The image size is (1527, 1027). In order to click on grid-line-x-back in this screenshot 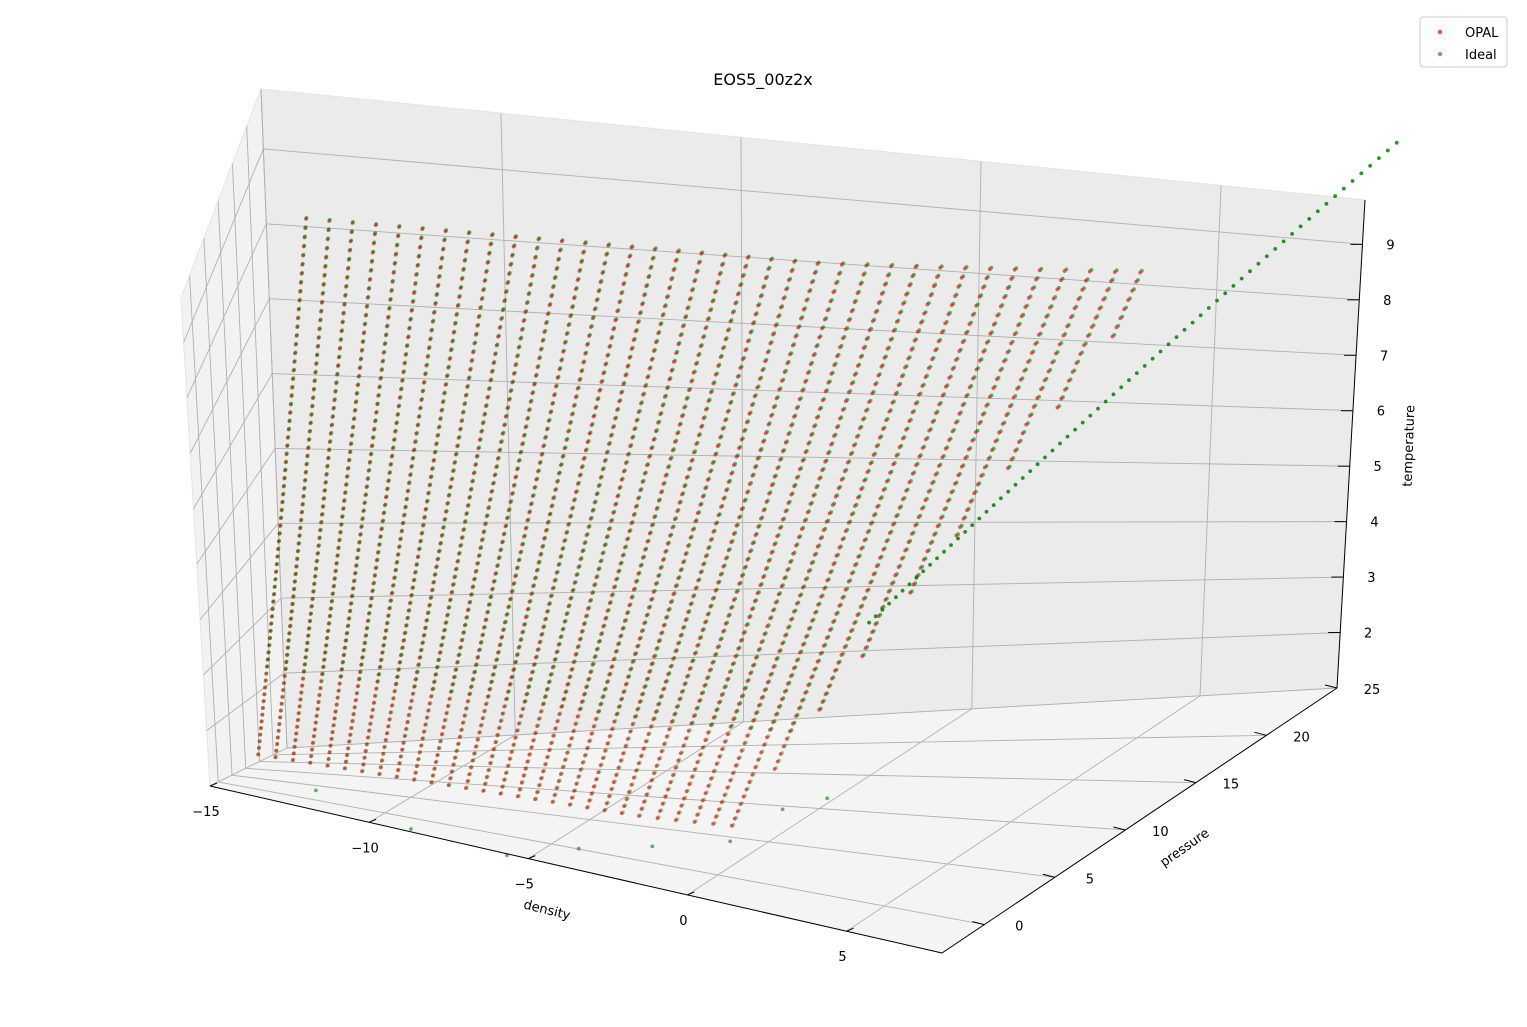, I will do `click(742, 429)`.